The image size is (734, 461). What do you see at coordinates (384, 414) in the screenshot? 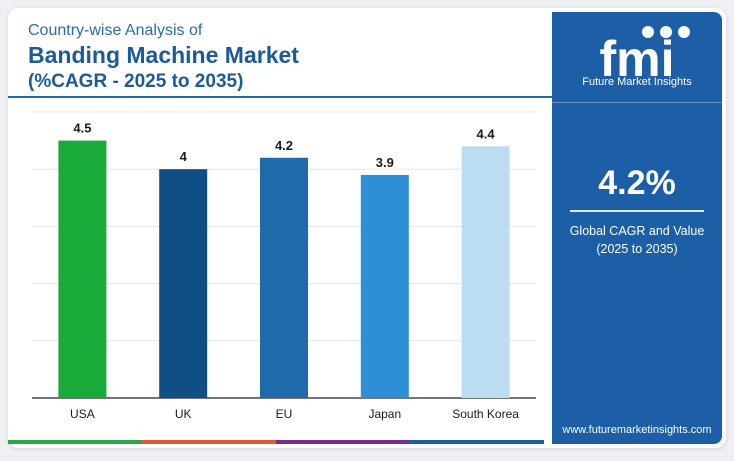
I see `x-tick-label: Japan` at bounding box center [384, 414].